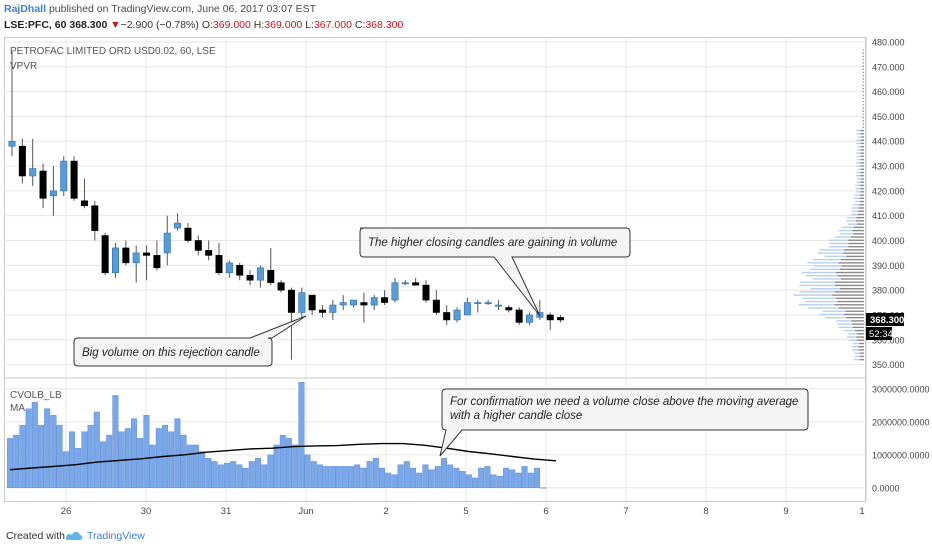  What do you see at coordinates (901, 389) in the screenshot?
I see `volume-tick-label: 3000000.0000` at bounding box center [901, 389].